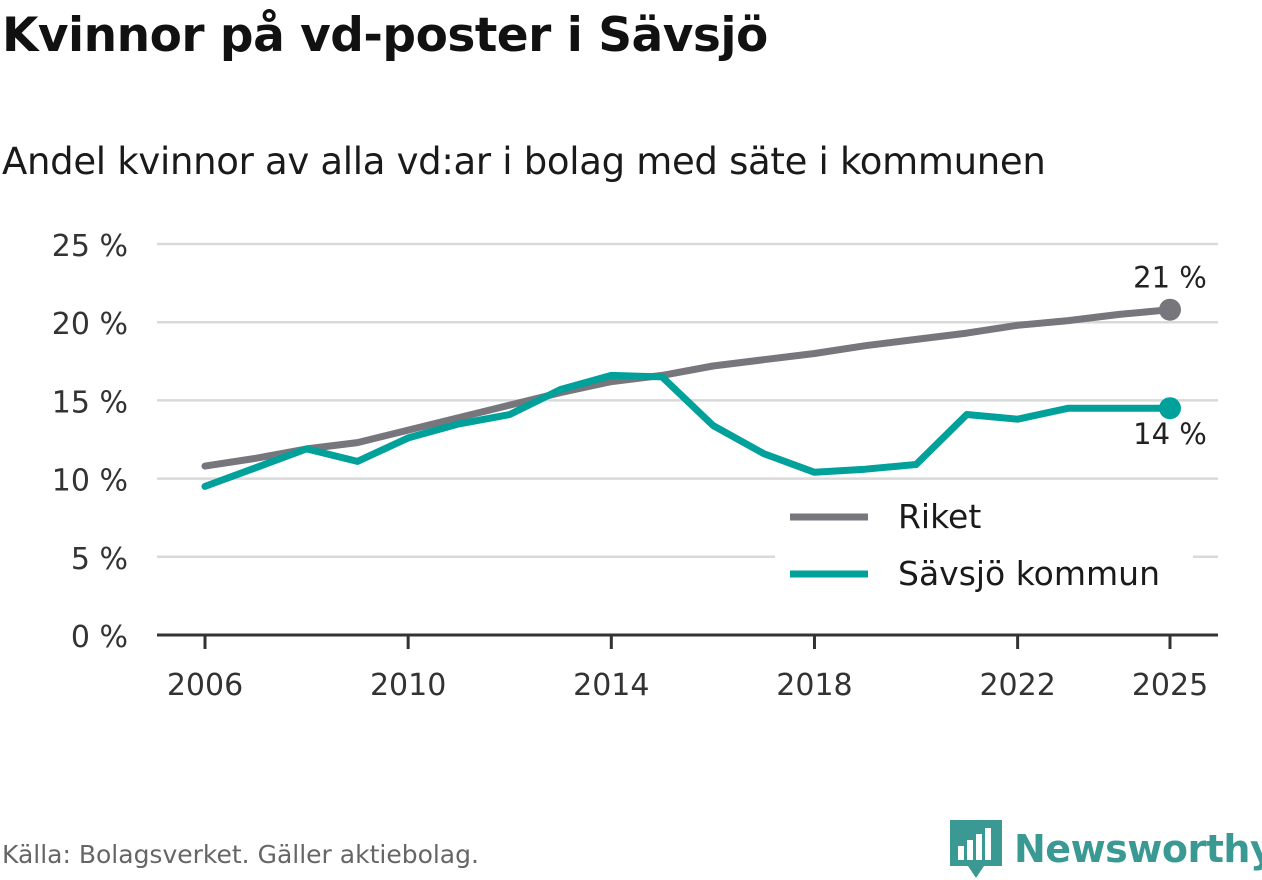 The height and width of the screenshot is (880, 1262). Describe the element at coordinates (976, 849) in the screenshot. I see `newsworthy-logo-icon` at that location.